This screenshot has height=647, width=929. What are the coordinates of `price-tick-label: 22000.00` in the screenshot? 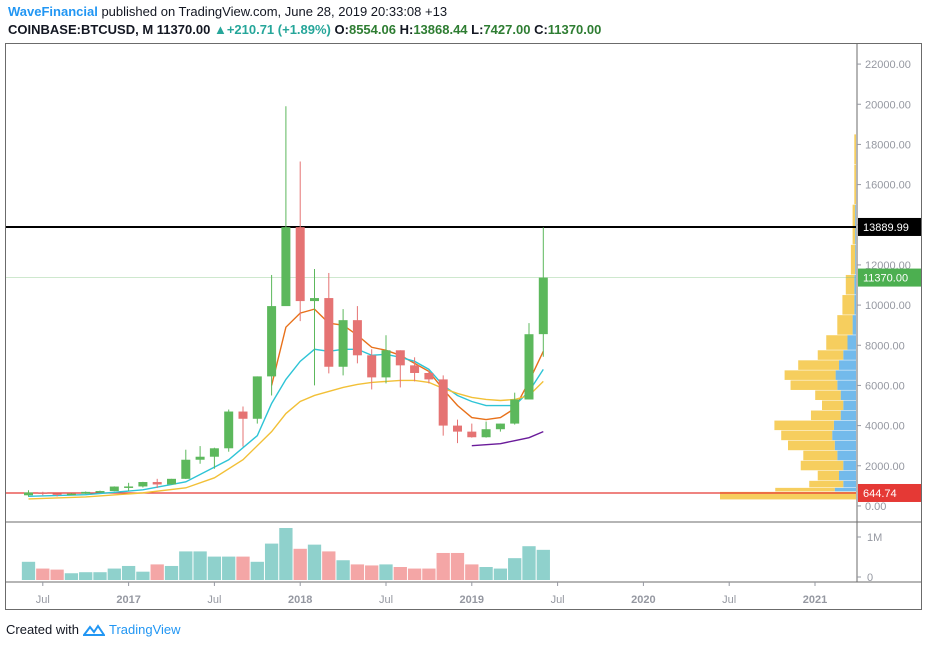 It's located at (888, 65).